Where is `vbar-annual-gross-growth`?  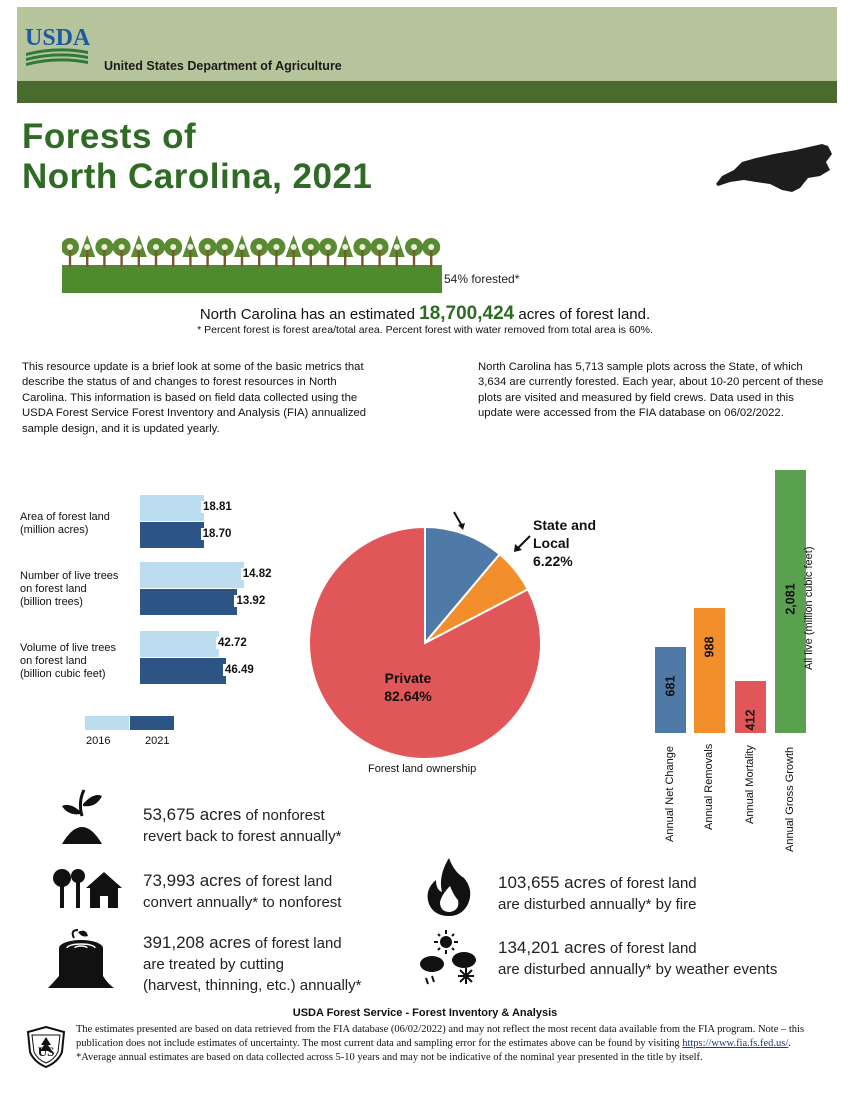 vbar-annual-gross-growth is located at coordinates (790, 601).